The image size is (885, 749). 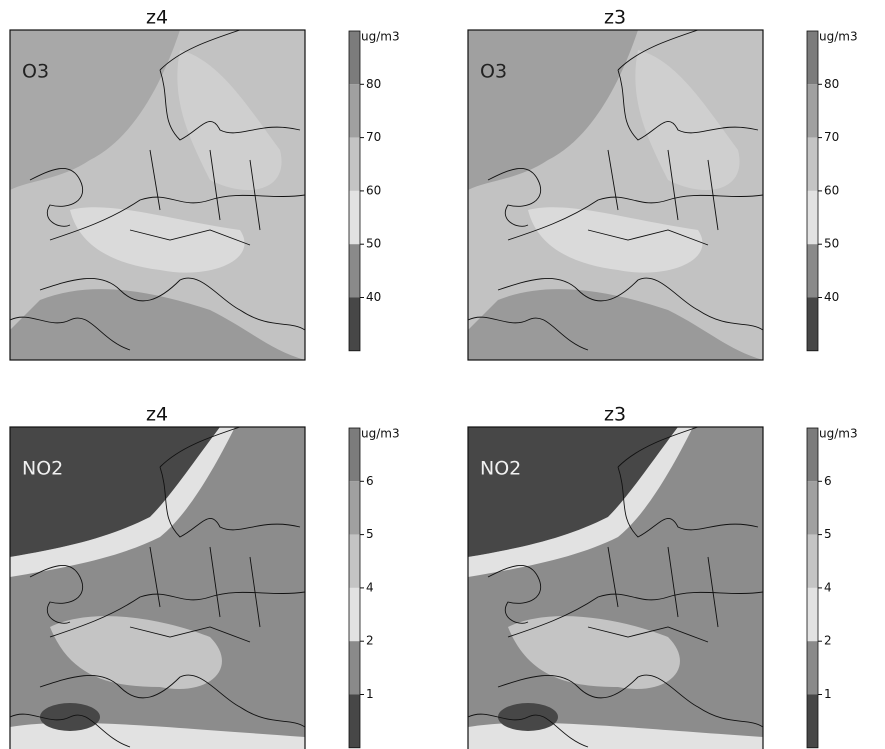 I want to click on colorbar-tick-label: 40, so click(x=373, y=297).